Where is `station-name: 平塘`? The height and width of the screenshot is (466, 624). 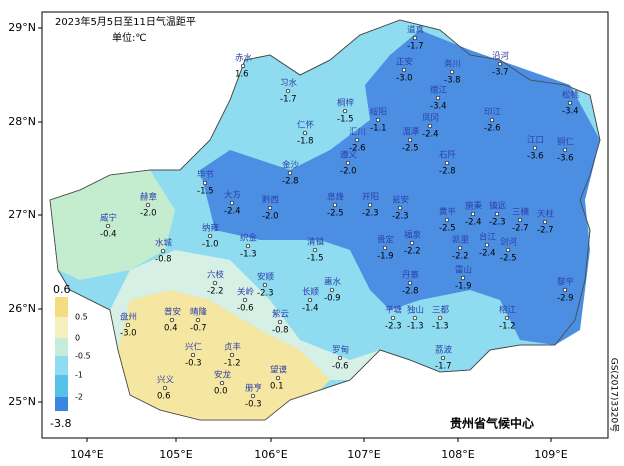
station-name: 平塘 is located at coordinates (394, 310).